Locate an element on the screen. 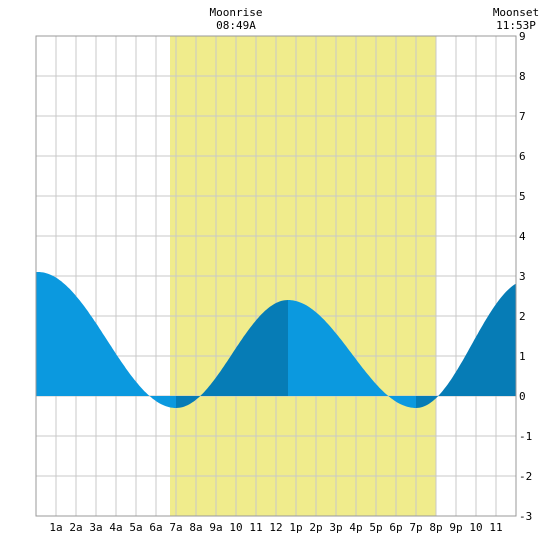 The width and height of the screenshot is (550, 550). y-tick-labels: 9 8 7 6 5 4 3 2 1 0 -1 -2 -3 is located at coordinates (525, 276).